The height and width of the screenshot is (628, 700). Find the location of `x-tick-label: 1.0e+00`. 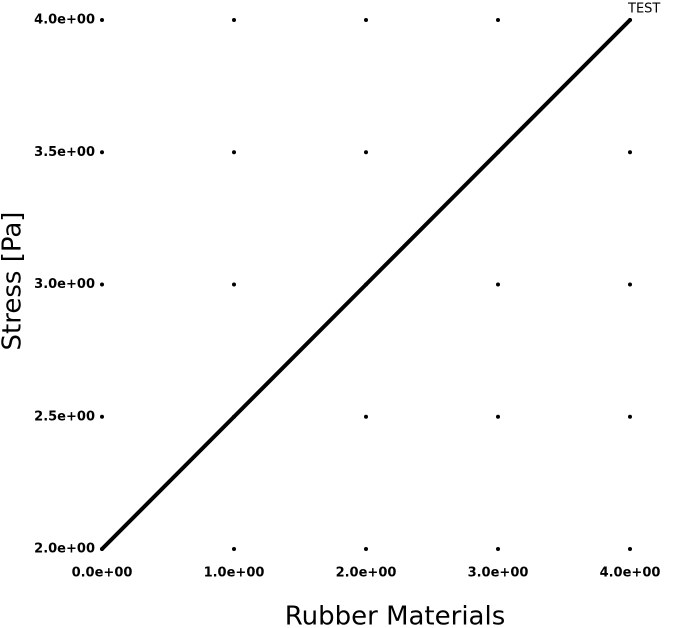

x-tick-label: 1.0e+00 is located at coordinates (234, 573).